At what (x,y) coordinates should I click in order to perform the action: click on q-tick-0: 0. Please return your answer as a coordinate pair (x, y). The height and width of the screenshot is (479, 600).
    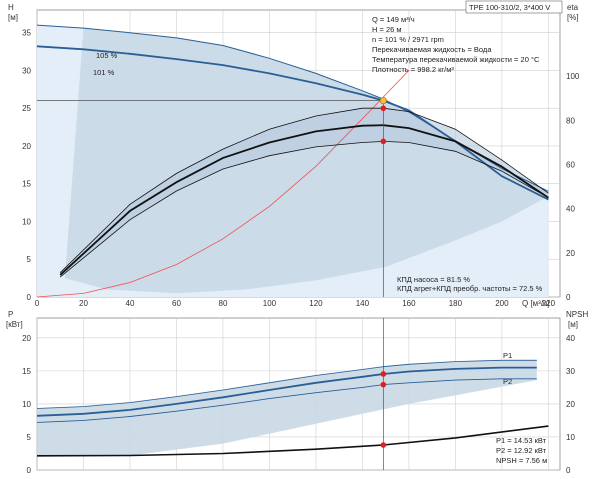
    Looking at the image, I should click on (37, 303).